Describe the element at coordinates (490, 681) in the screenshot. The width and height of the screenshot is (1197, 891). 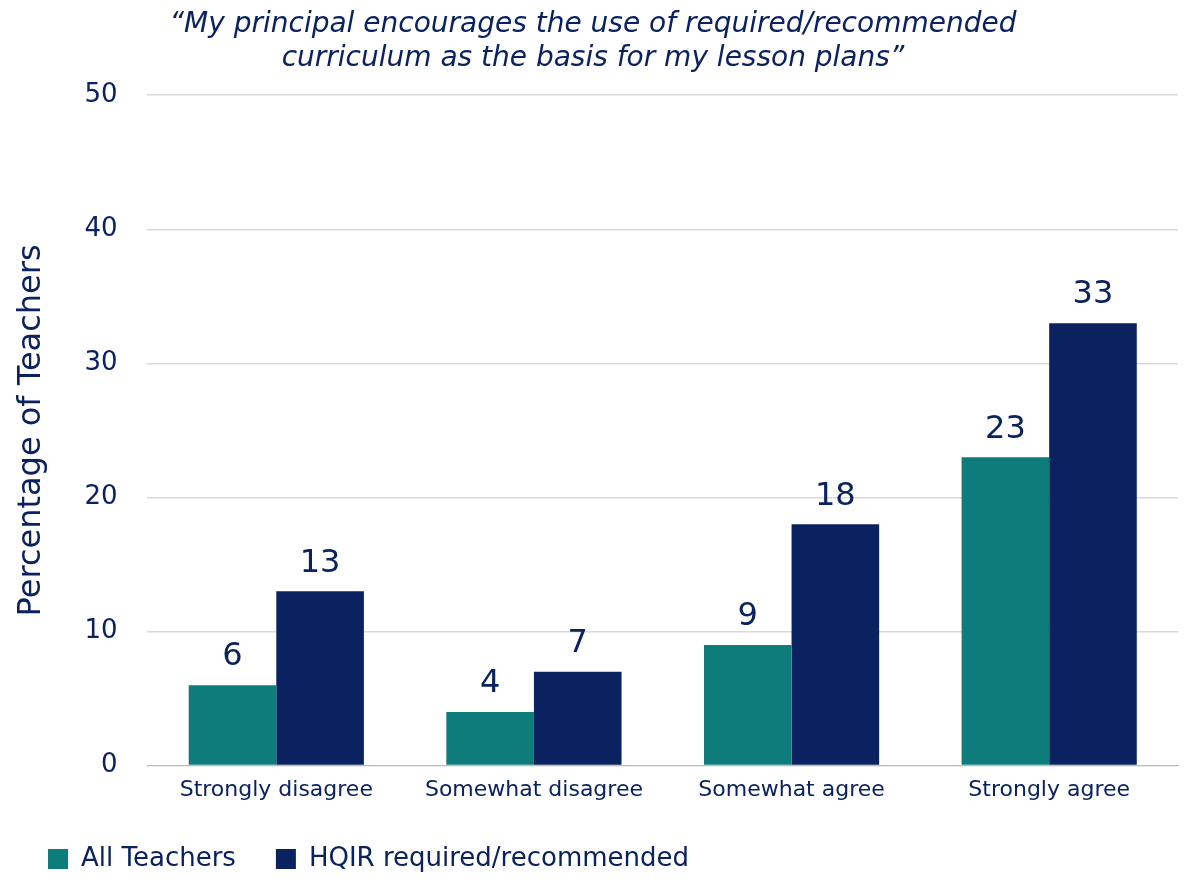
I see `data-label: 4` at that location.